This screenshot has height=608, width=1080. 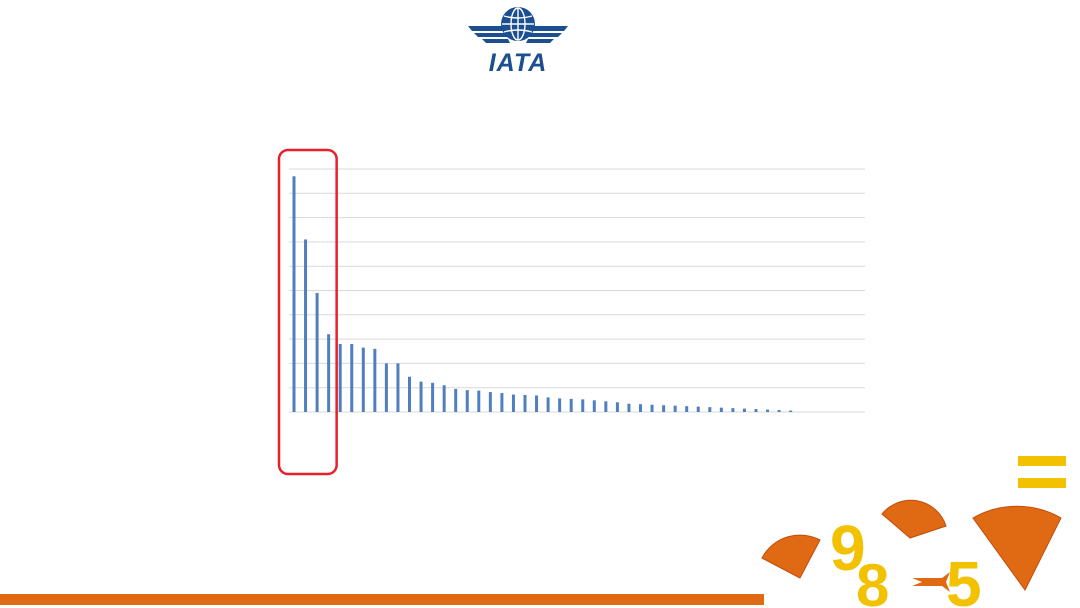 What do you see at coordinates (1042, 472) in the screenshot?
I see `equals-icon` at bounding box center [1042, 472].